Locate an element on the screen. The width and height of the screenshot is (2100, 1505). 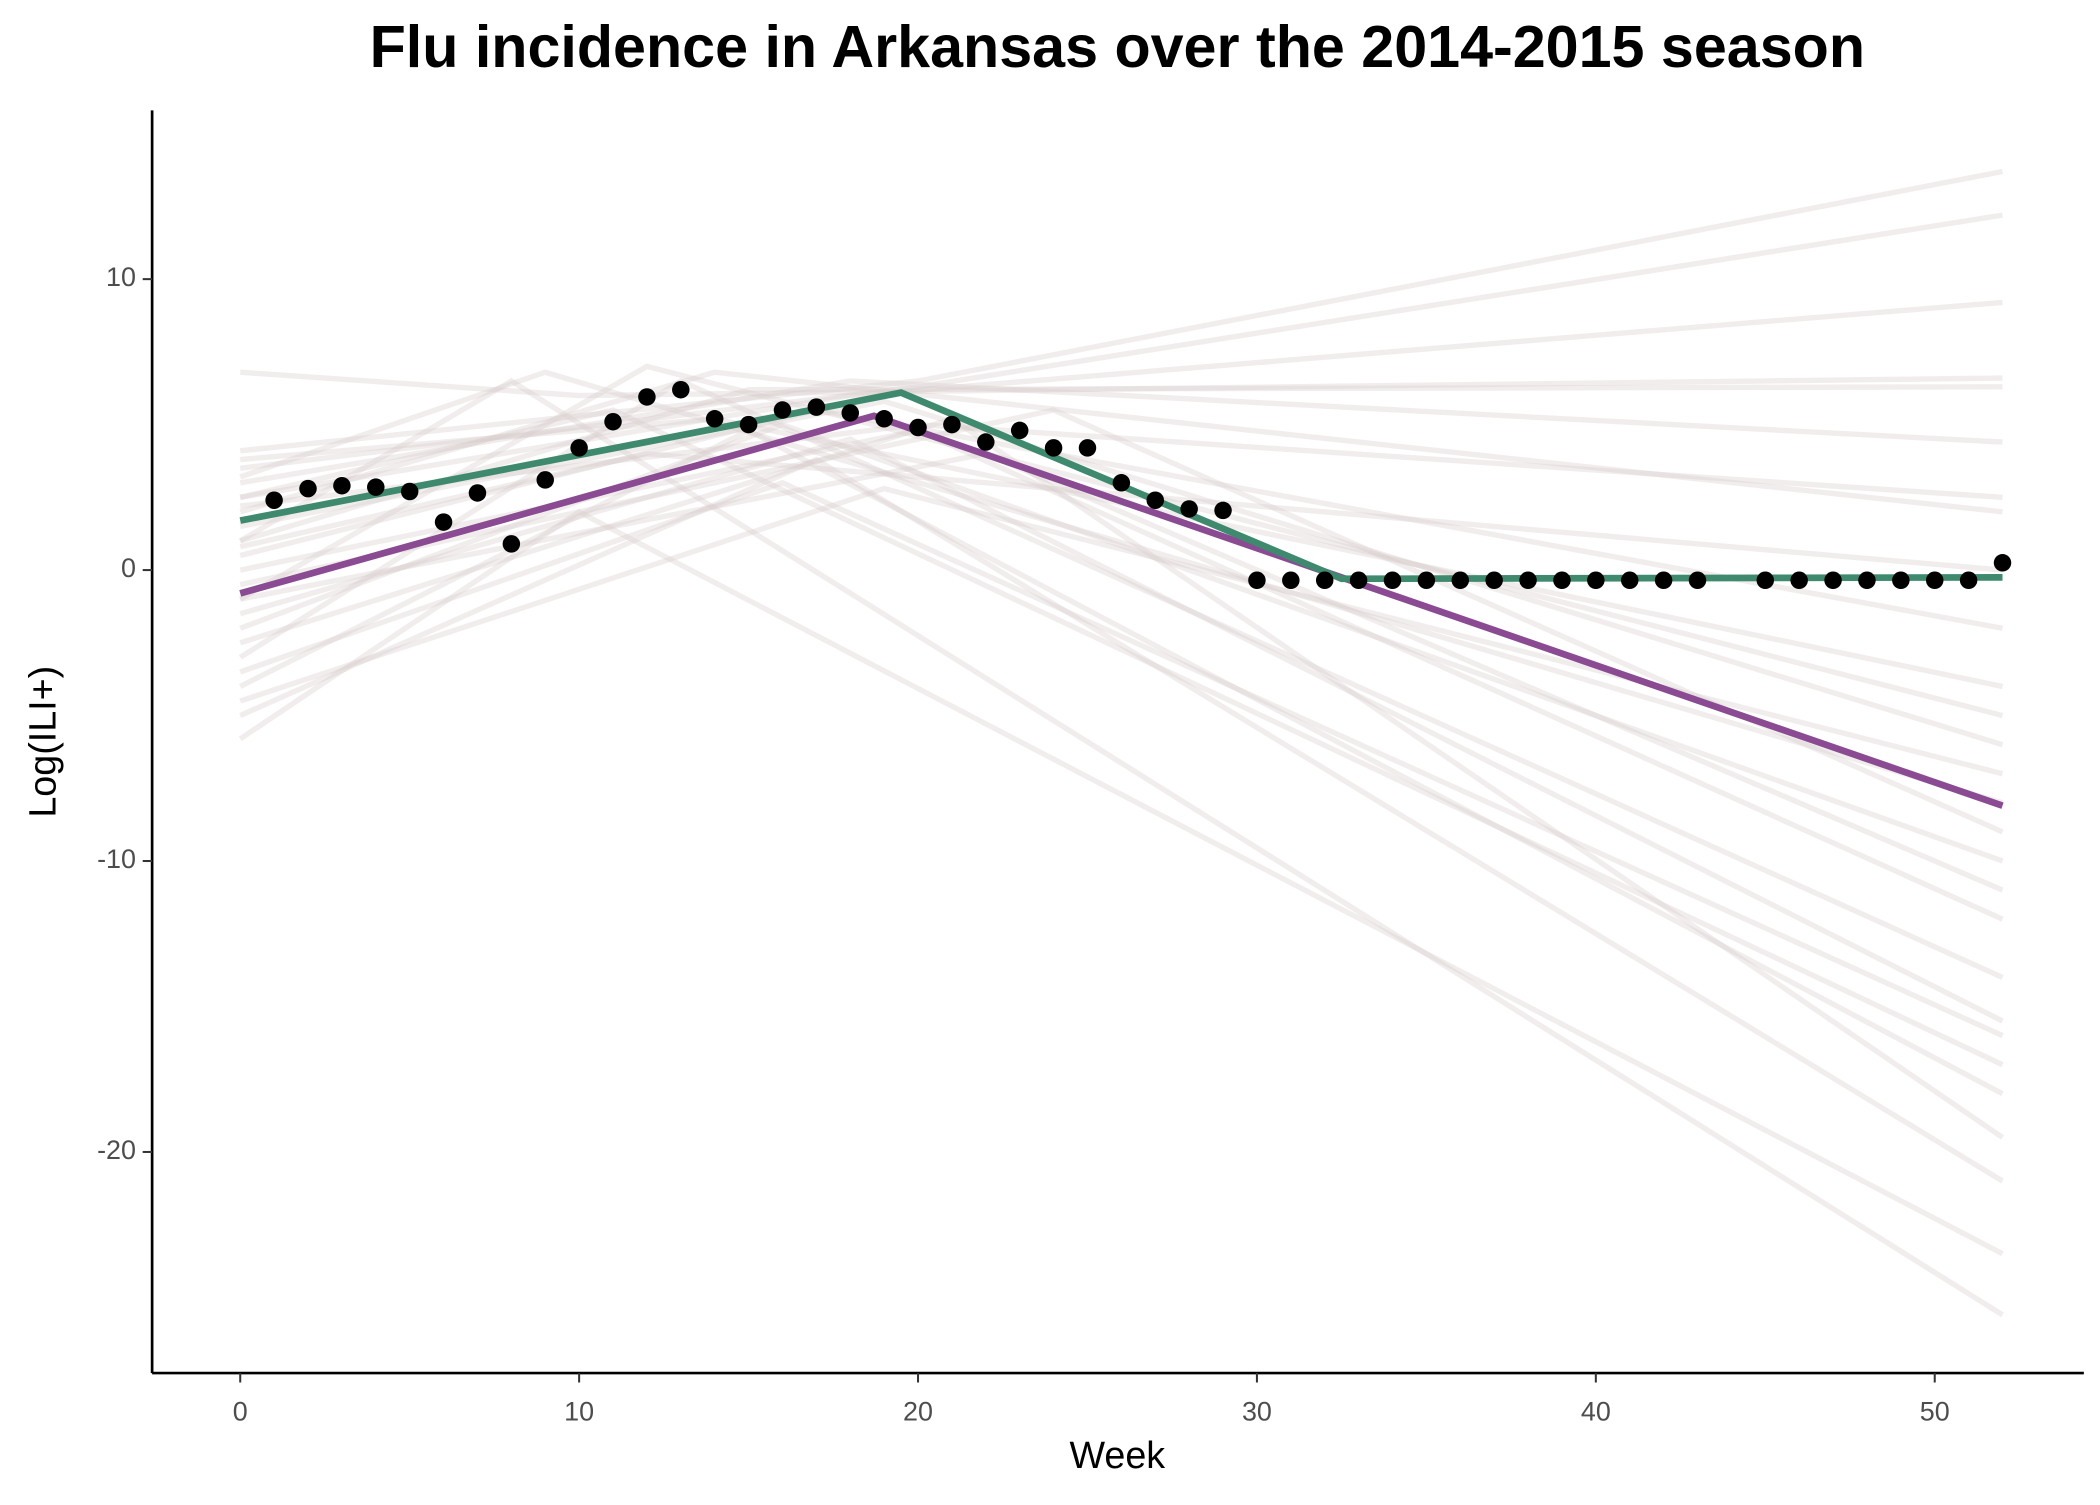
y-tick-label: 10 is located at coordinates (121, 277).